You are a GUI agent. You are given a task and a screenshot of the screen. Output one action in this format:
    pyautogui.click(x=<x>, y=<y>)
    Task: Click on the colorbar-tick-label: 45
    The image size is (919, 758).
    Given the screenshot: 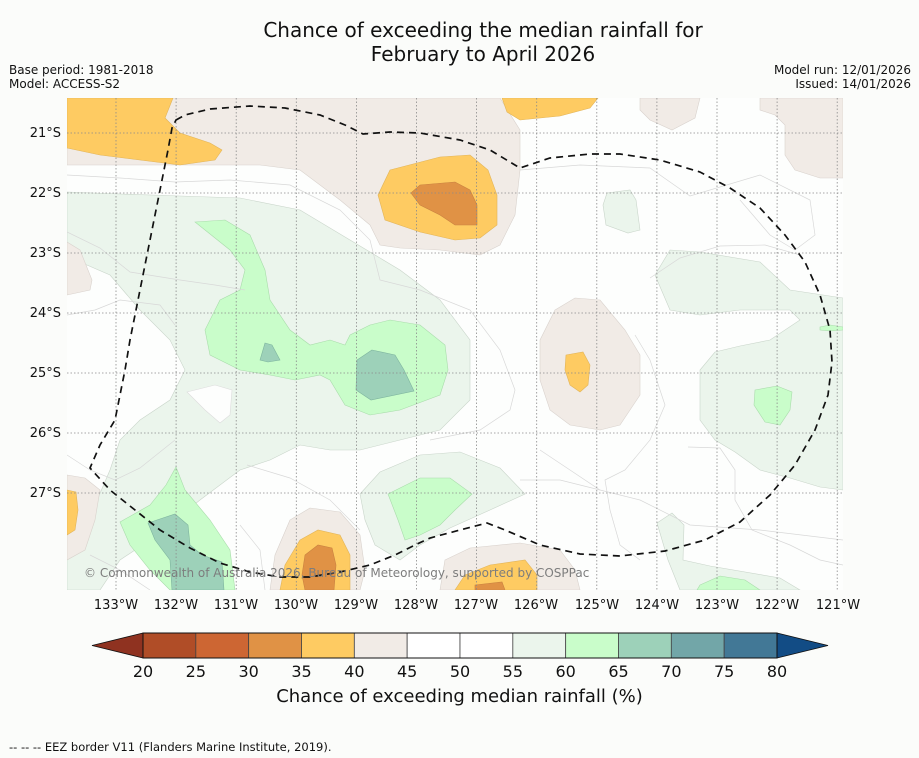 What is the action you would take?
    pyautogui.click(x=407, y=671)
    